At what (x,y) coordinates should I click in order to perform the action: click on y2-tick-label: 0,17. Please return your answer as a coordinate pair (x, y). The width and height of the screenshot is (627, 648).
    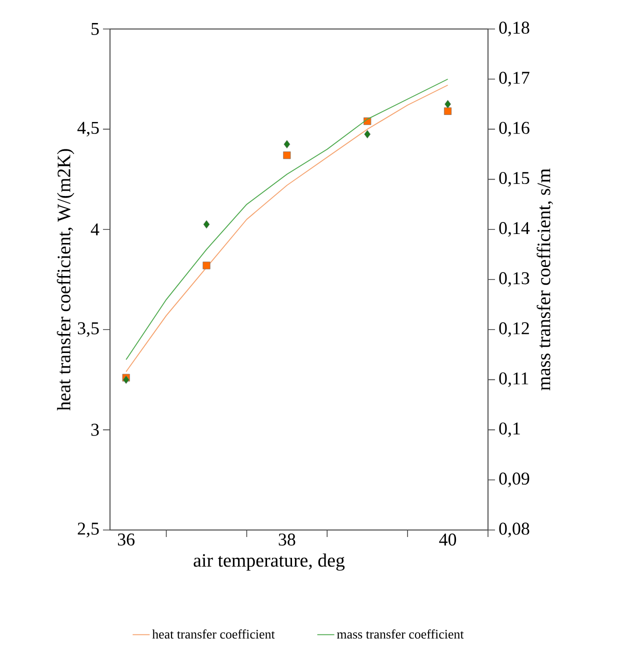
    Looking at the image, I should click on (514, 79).